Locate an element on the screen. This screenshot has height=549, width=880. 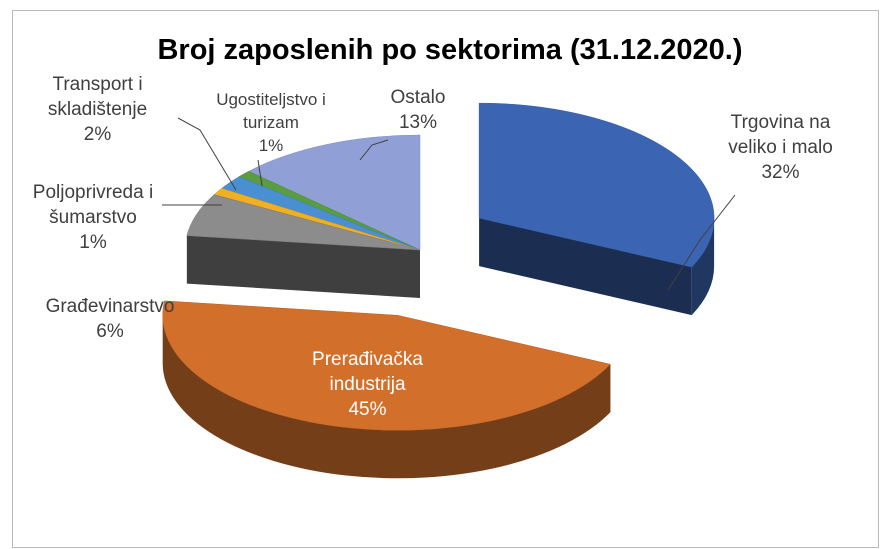
slice-label: Ostalo 13% is located at coordinates (418, 110).